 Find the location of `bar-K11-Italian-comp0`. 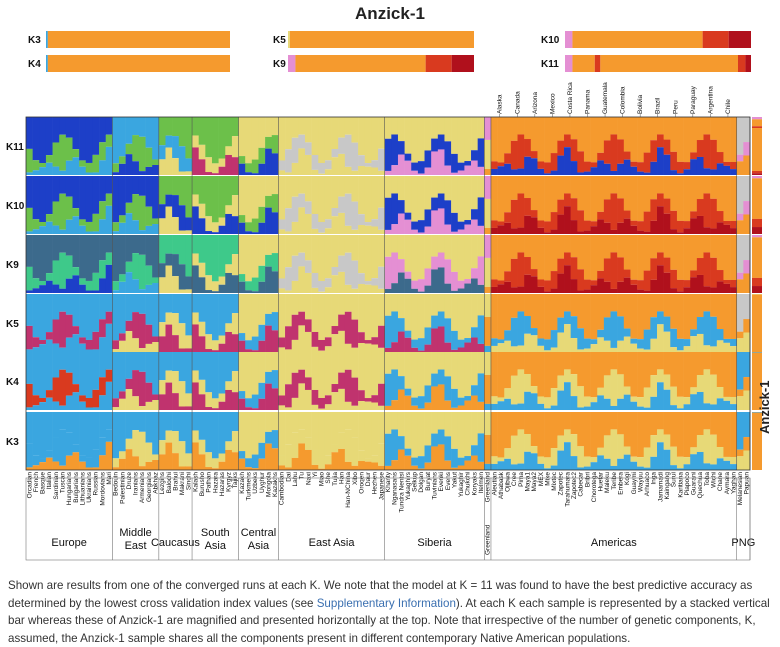

bar-K11-Italian-comp0 is located at coordinates (49, 136).